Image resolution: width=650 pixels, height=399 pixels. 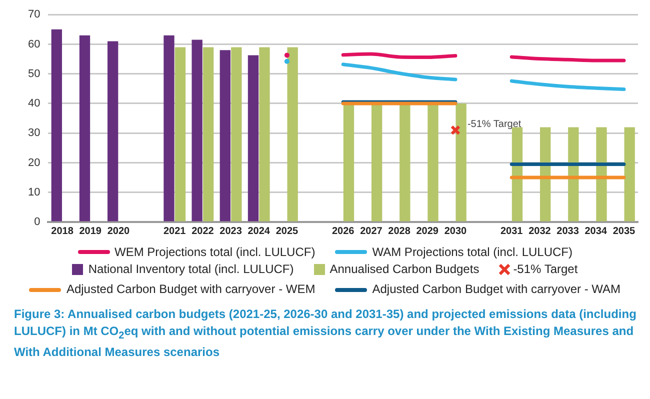 I want to click on x-tick-label: 2035, so click(x=624, y=231).